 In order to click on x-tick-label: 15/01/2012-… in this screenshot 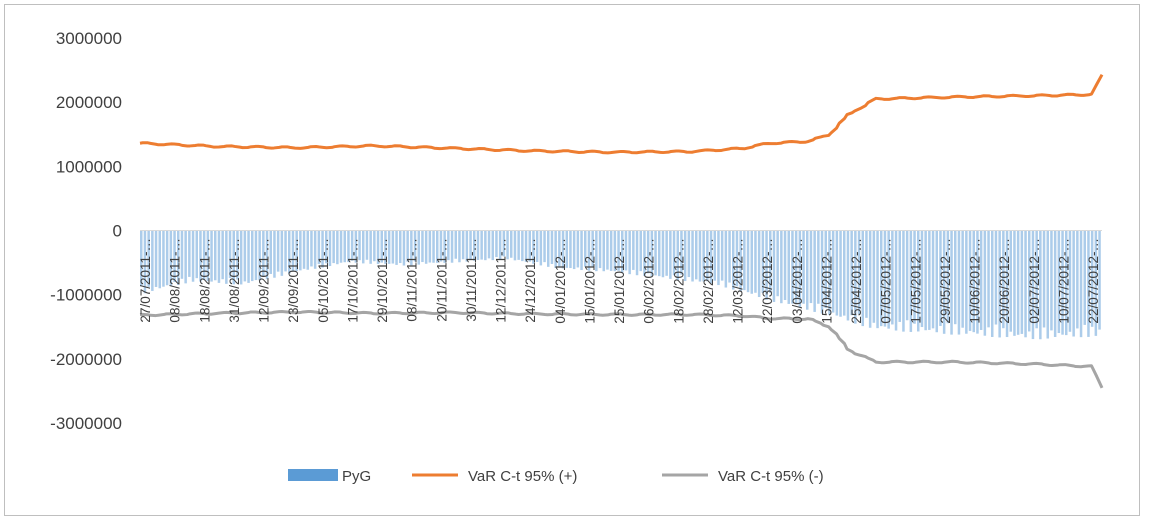, I will do `click(589, 281)`.